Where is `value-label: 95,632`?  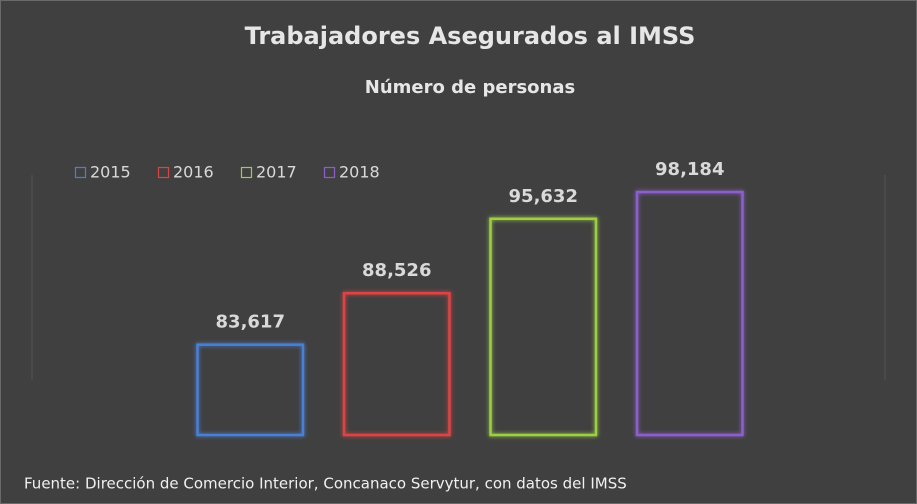 value-label: 95,632 is located at coordinates (543, 196).